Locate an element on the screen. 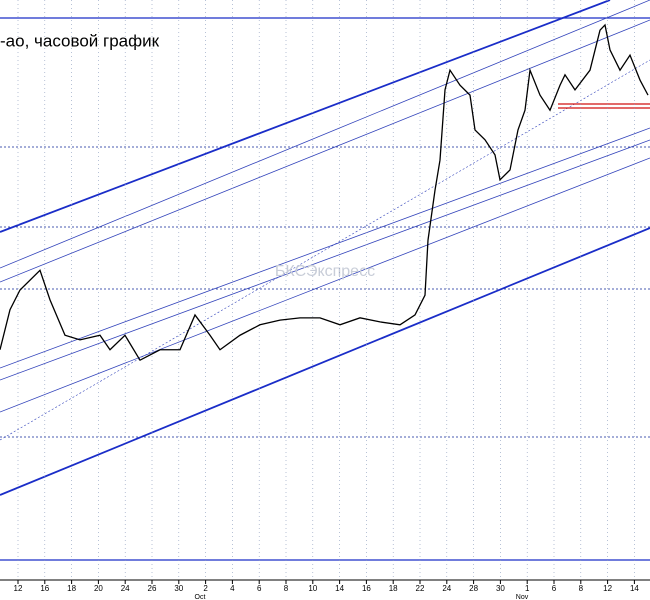  x-tick-label: 4 is located at coordinates (232, 588).